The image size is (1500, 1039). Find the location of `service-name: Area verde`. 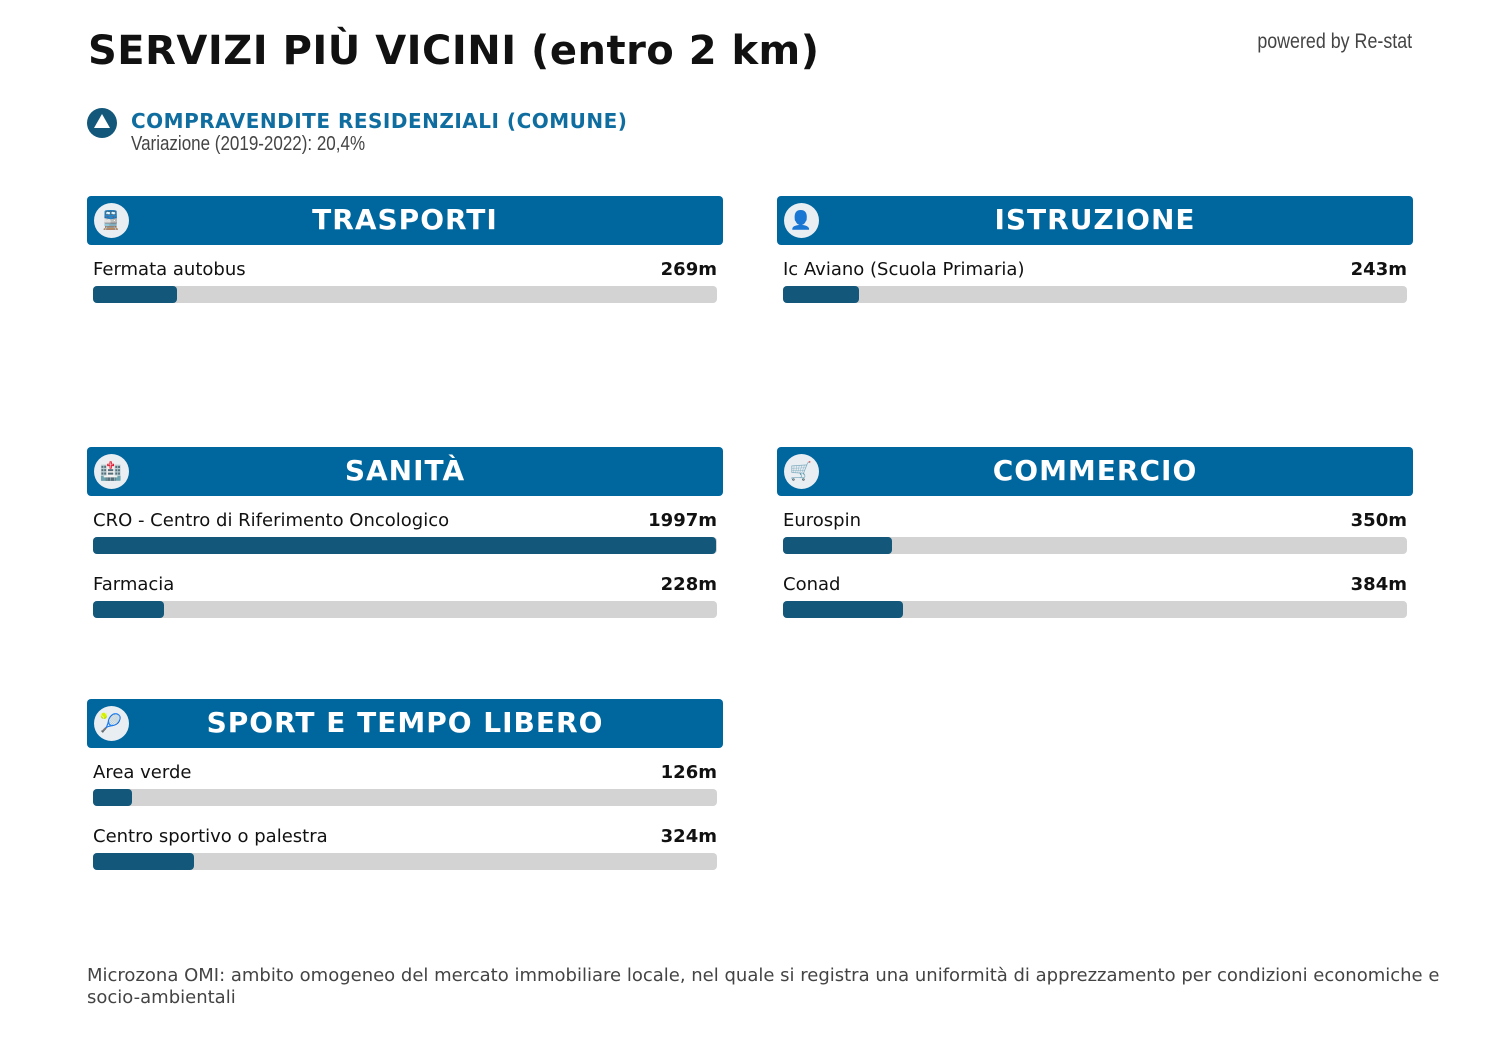

service-name: Area verde is located at coordinates (142, 772).